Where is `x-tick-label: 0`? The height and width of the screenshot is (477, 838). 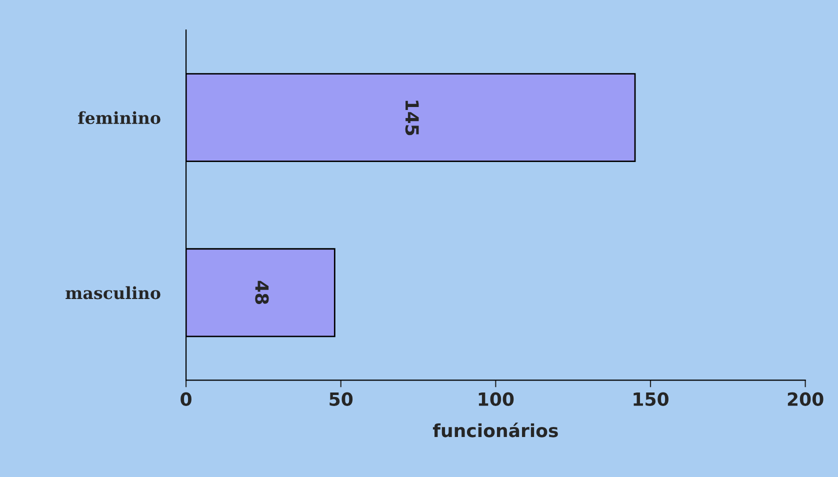
x-tick-label: 0 is located at coordinates (186, 399).